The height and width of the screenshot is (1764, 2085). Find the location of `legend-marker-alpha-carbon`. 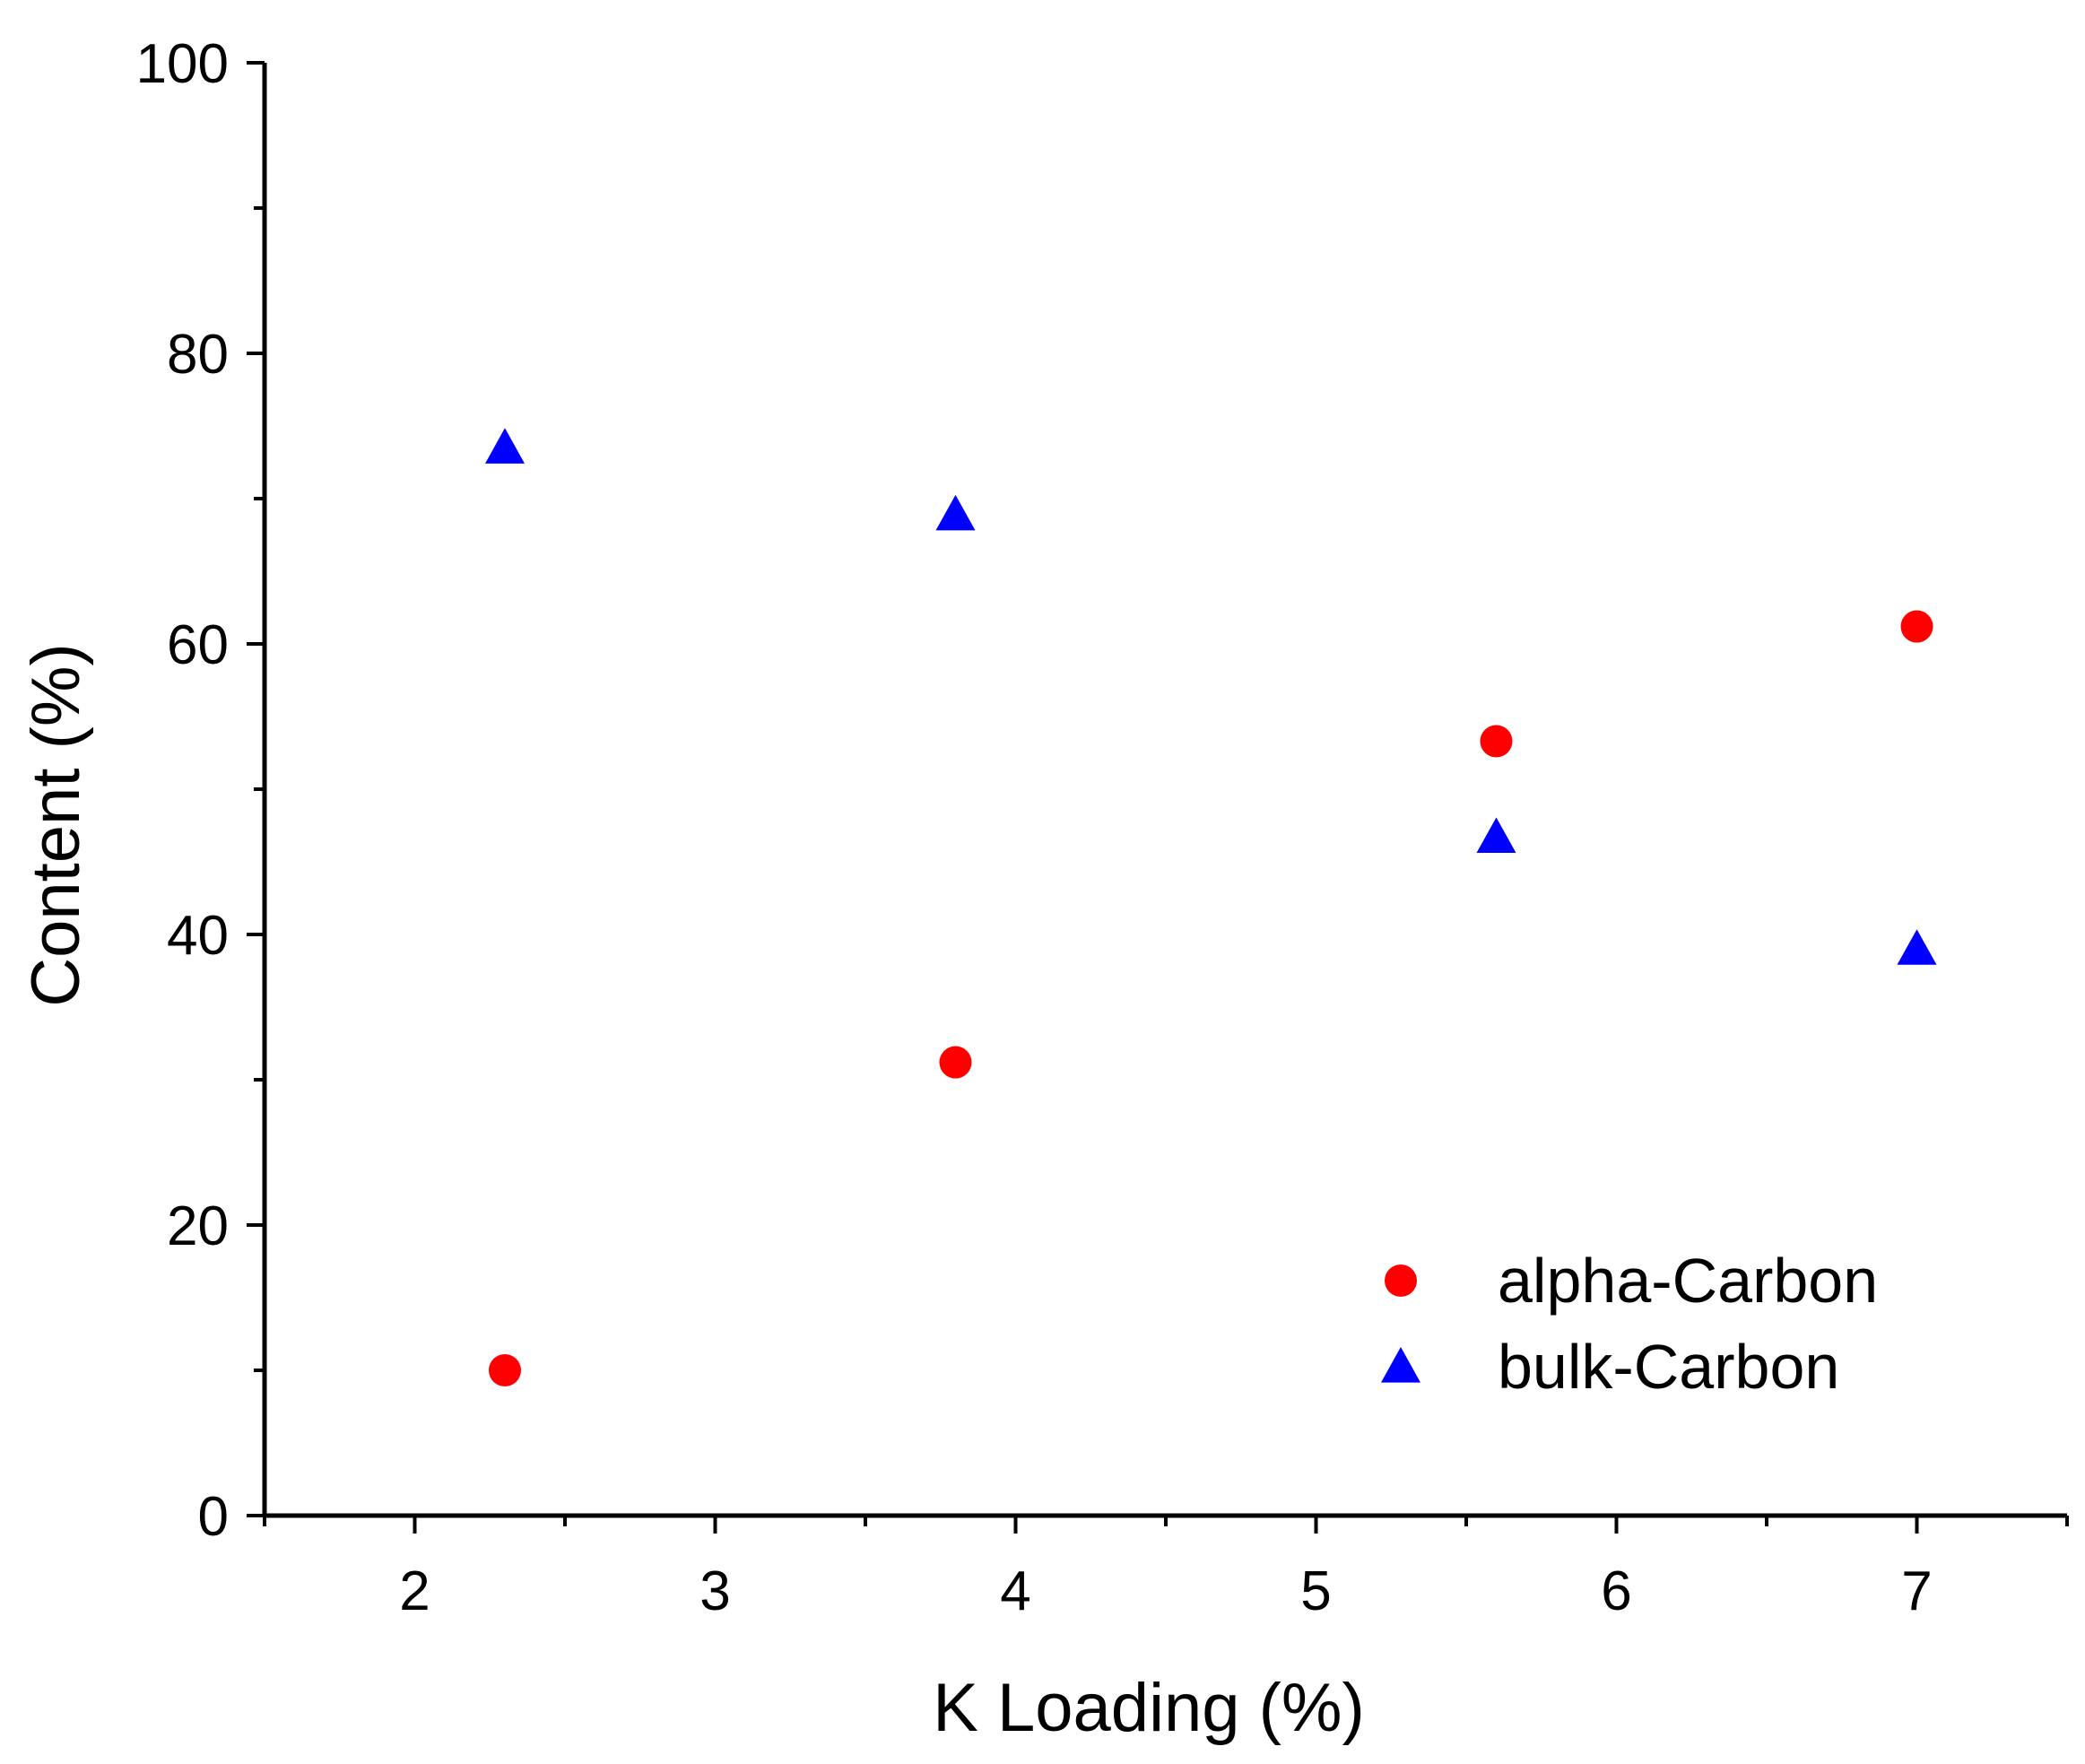

legend-marker-alpha-carbon is located at coordinates (1401, 1280).